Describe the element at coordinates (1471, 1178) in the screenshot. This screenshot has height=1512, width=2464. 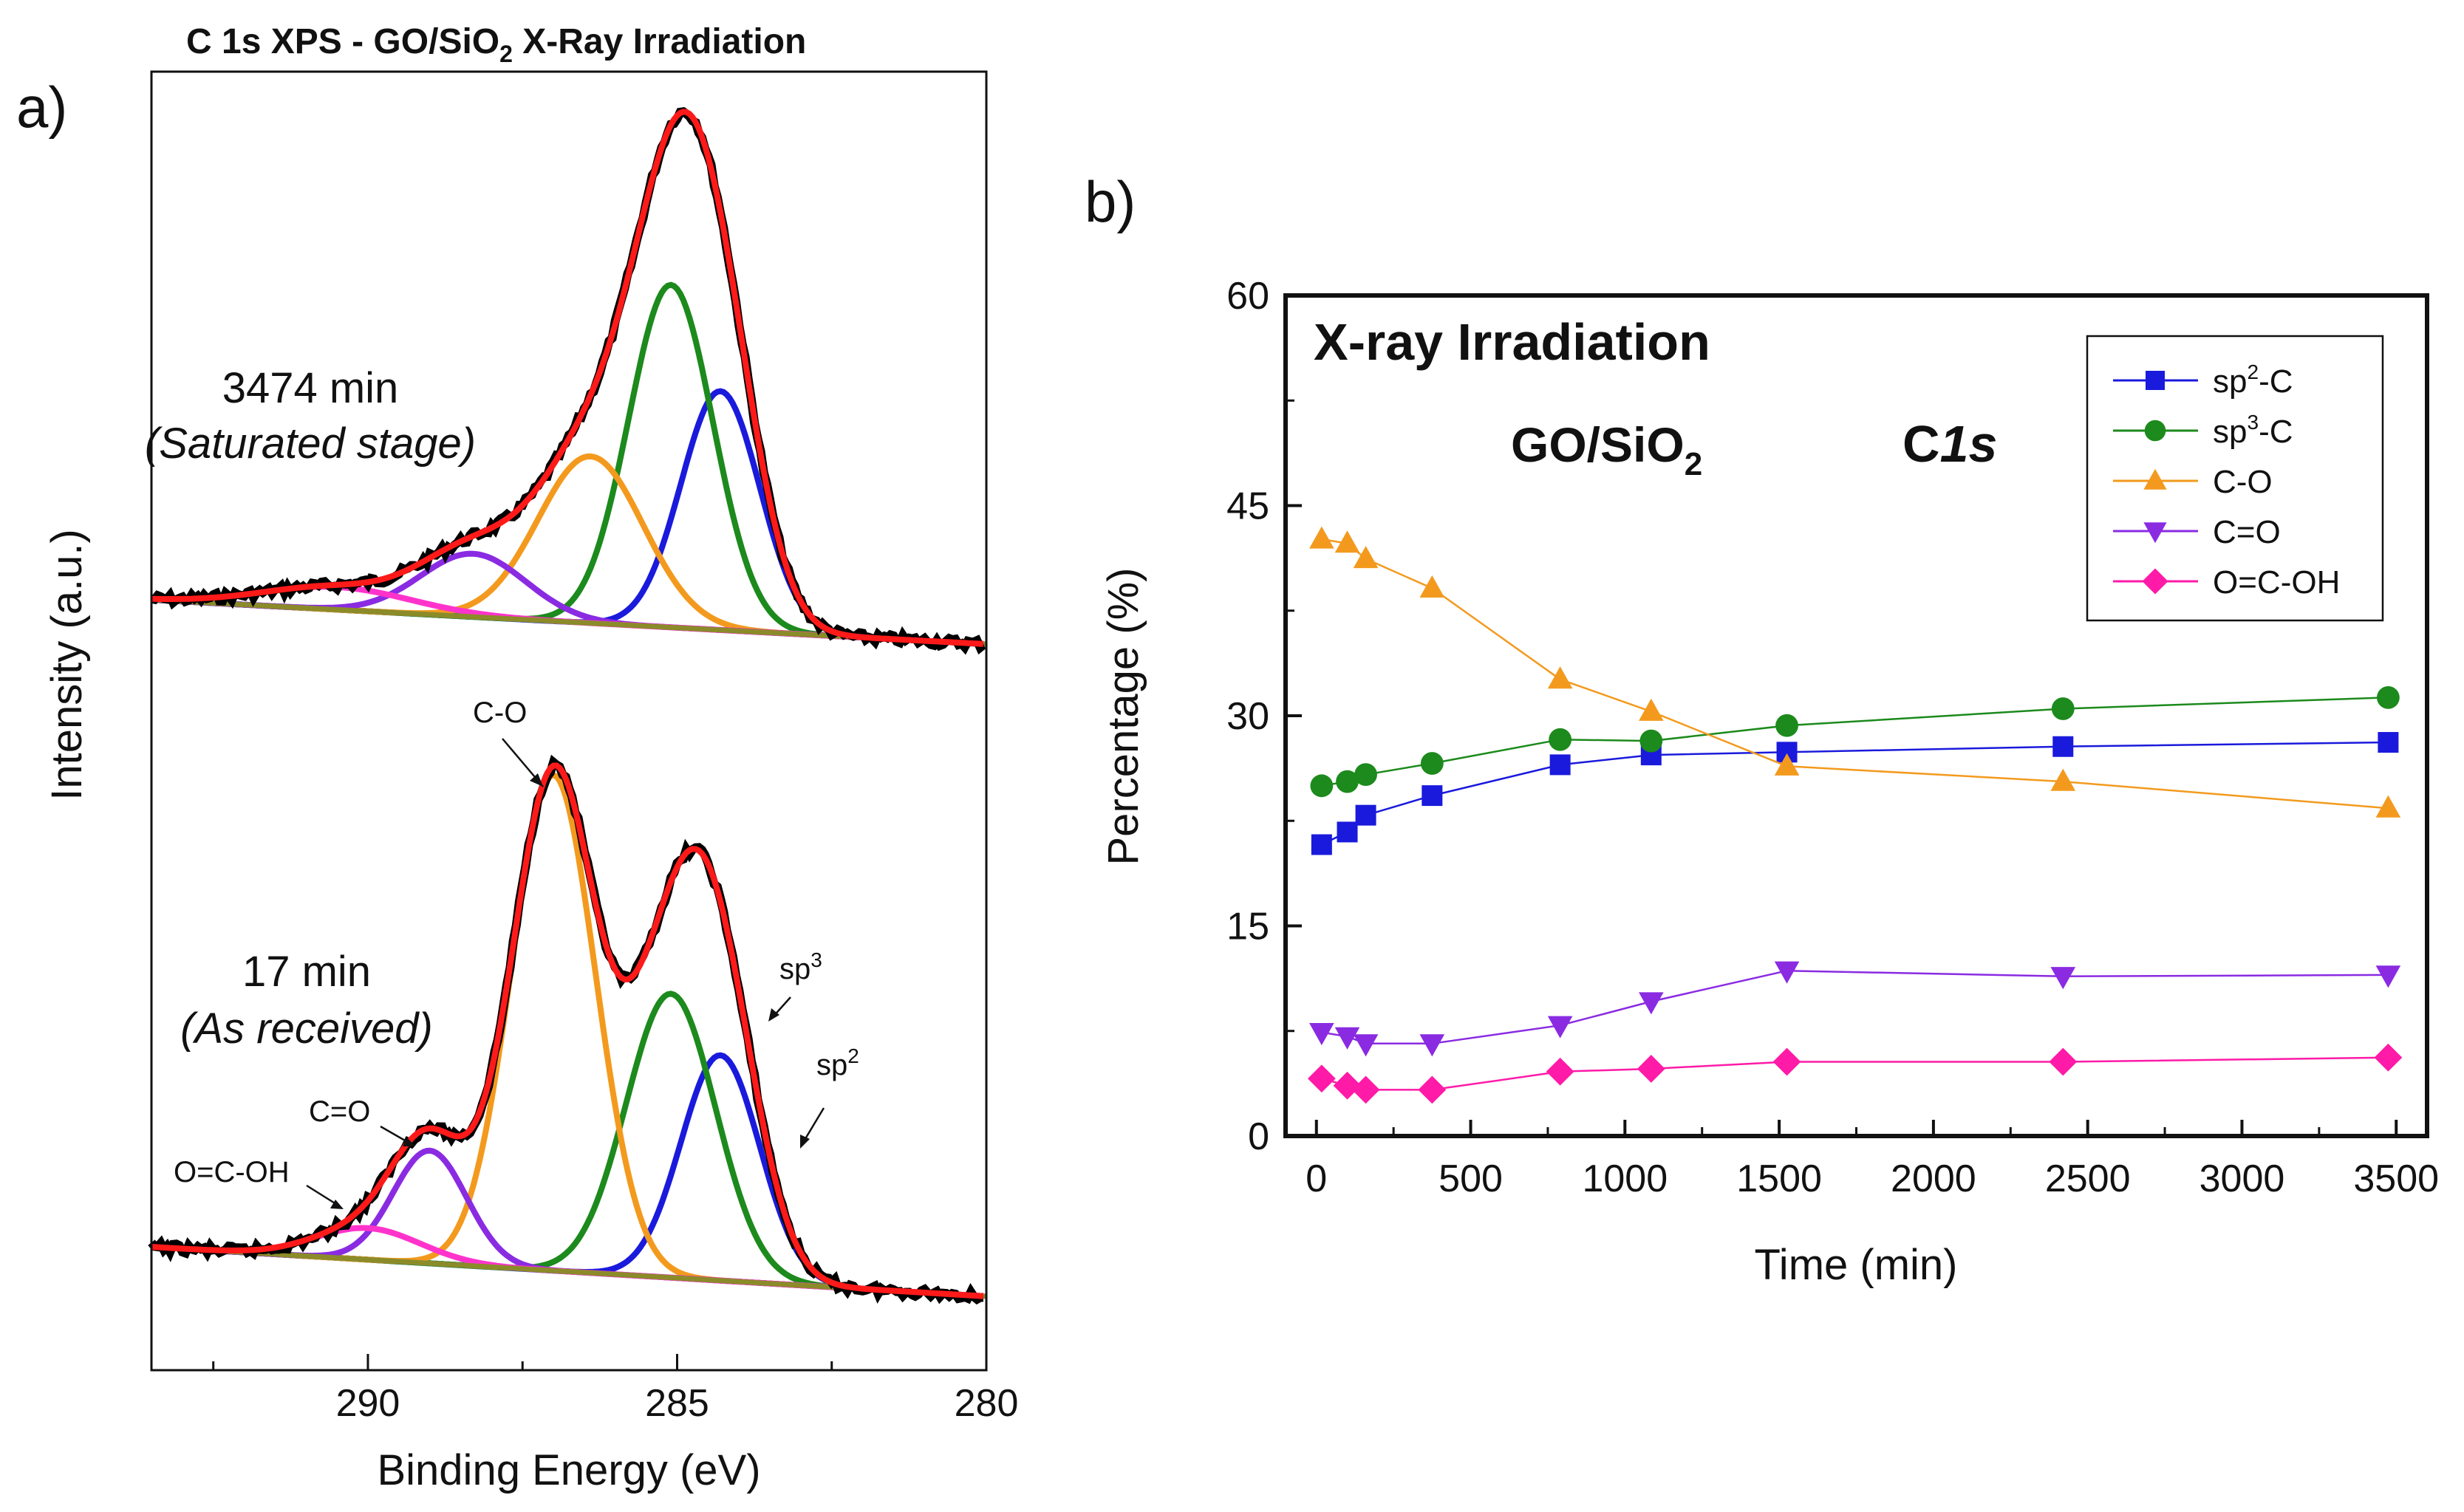
I see `composition-x-tick-label: 500` at that location.